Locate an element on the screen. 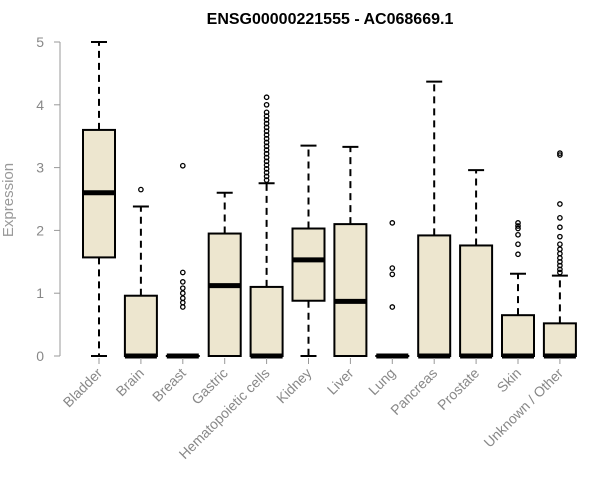 This screenshot has height=500, width=600. box-gastric is located at coordinates (224, 274).